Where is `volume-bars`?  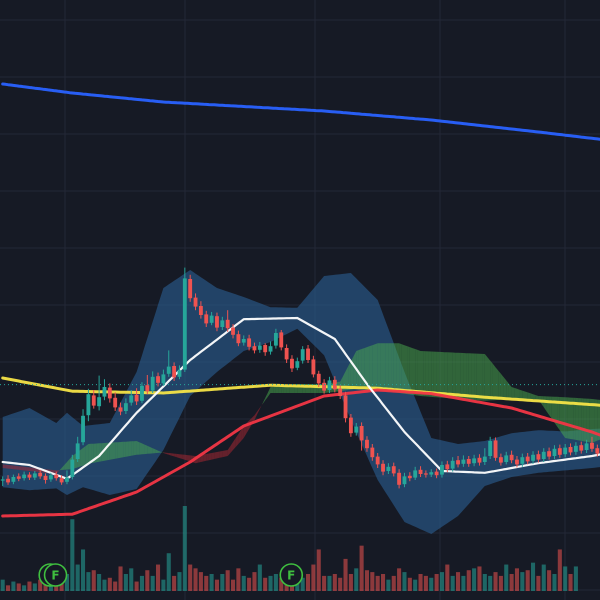 volume-bars is located at coordinates (289, 548).